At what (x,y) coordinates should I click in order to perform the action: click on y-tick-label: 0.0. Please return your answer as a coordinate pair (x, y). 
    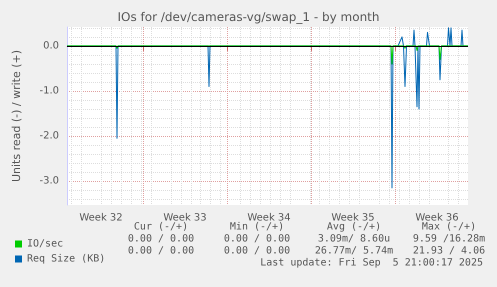
    Looking at the image, I should click on (51, 46).